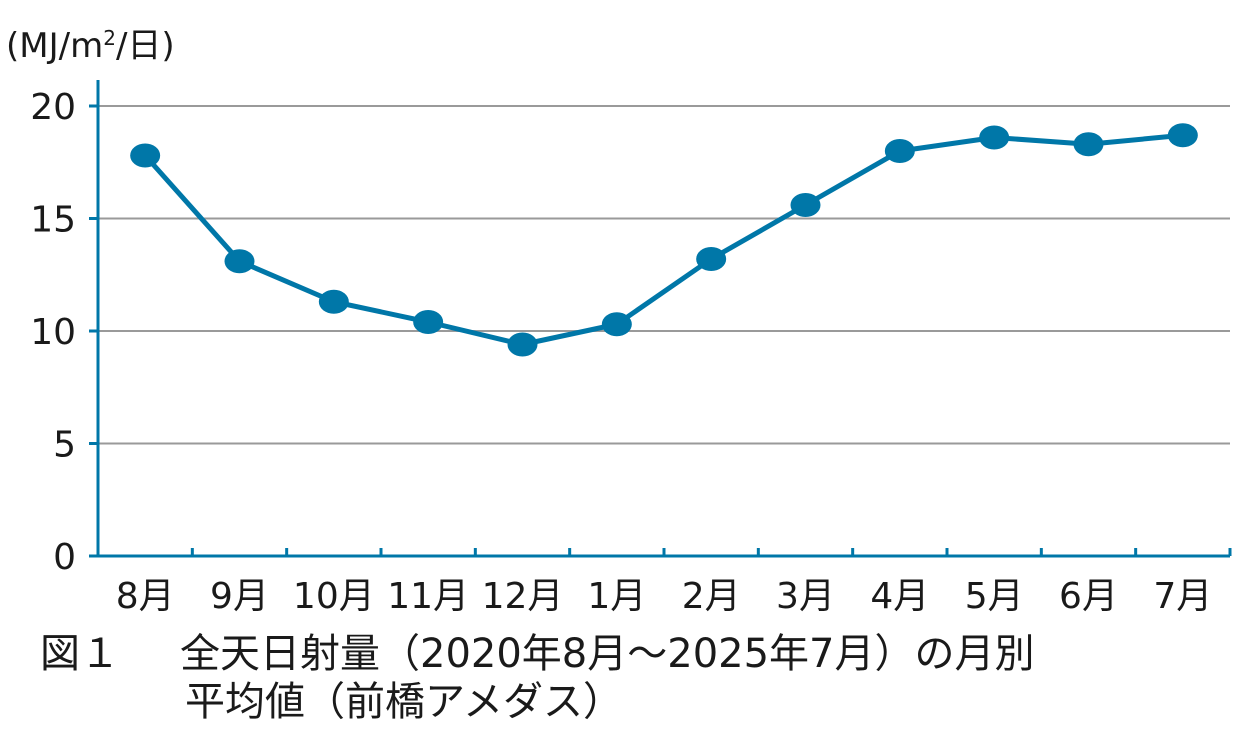  Describe the element at coordinates (1088, 144) in the screenshot. I see `data-point-6月` at that location.